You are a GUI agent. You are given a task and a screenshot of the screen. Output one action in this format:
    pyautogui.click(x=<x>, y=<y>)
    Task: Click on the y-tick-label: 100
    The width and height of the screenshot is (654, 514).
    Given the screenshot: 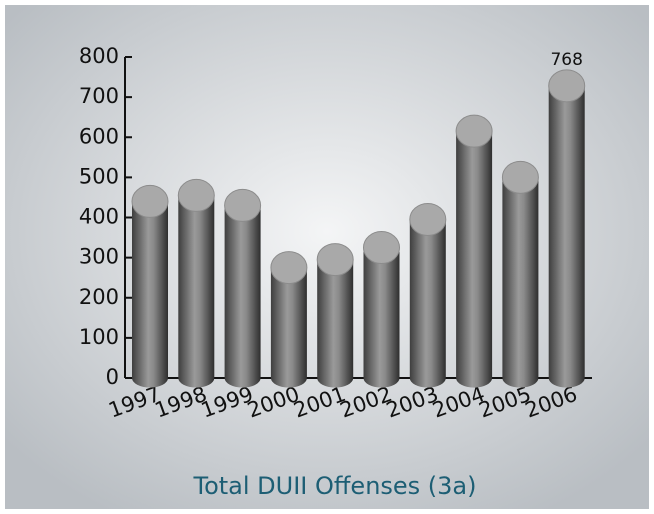 What is the action you would take?
    pyautogui.click(x=99, y=337)
    